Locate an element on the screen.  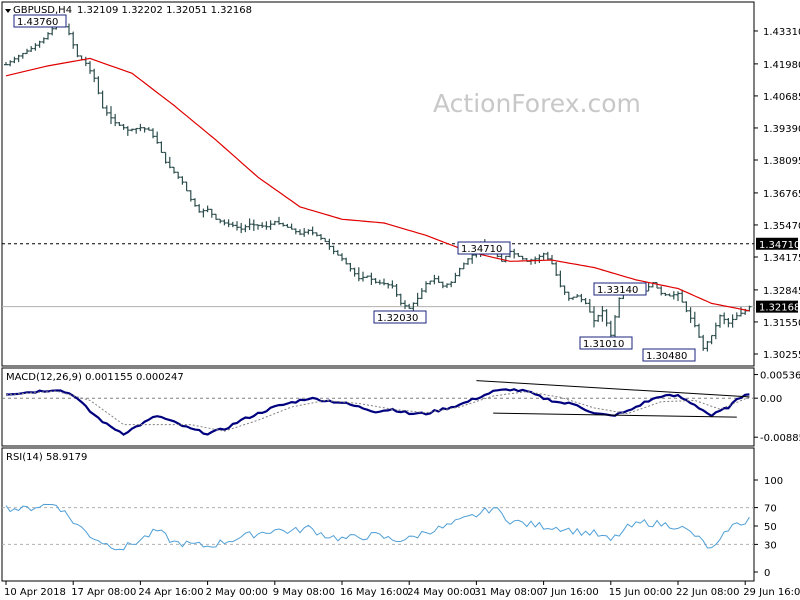
macd-axis: 0.005368 0.00 -0.008855 is located at coordinates (777, 407).